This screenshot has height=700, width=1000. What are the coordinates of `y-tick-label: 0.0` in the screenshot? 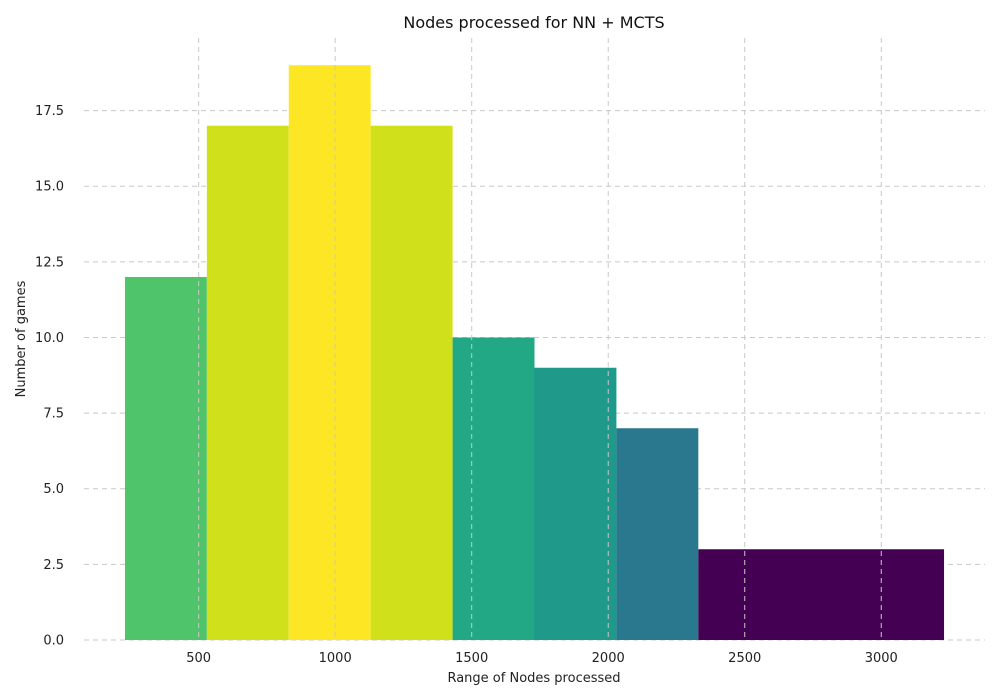 It's located at (53, 641).